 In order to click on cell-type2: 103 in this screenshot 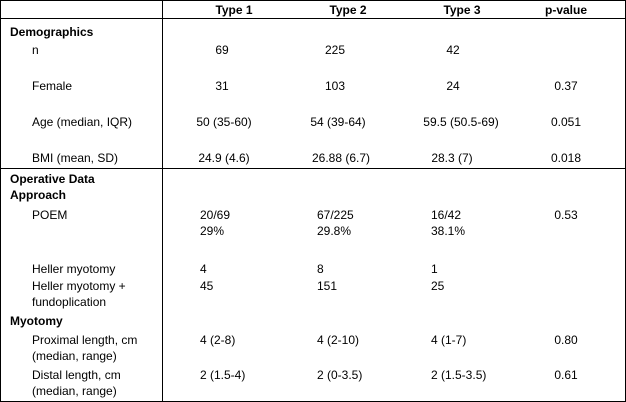, I will do `click(335, 86)`.